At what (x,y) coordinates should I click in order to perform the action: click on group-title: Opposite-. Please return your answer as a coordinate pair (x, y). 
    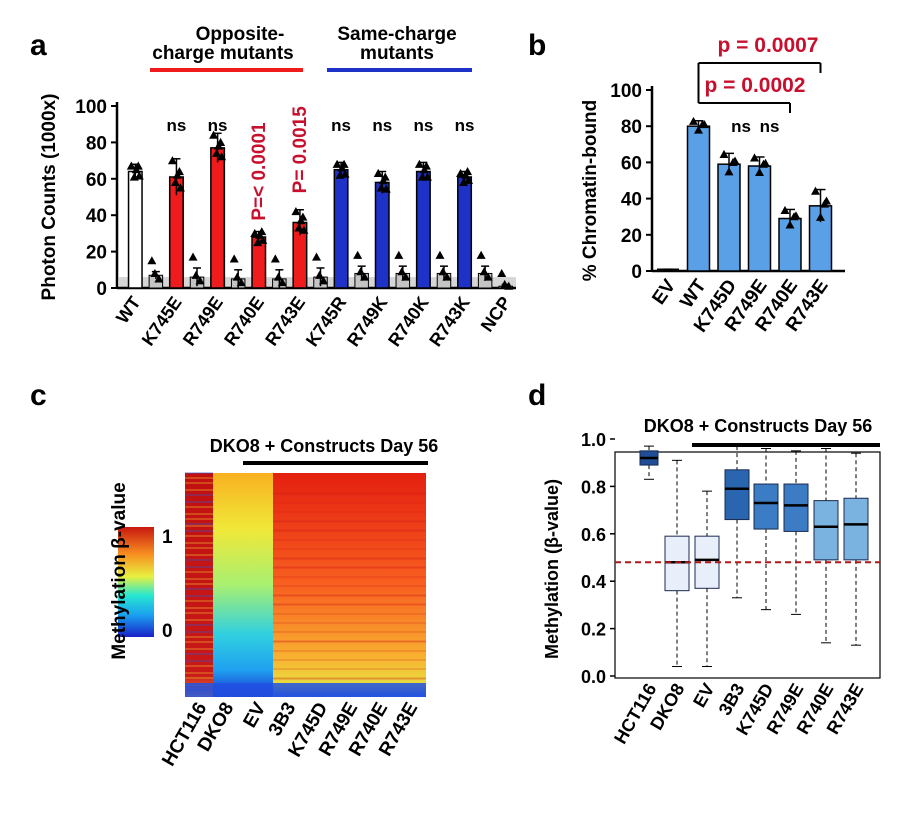
    Looking at the image, I should click on (240, 34).